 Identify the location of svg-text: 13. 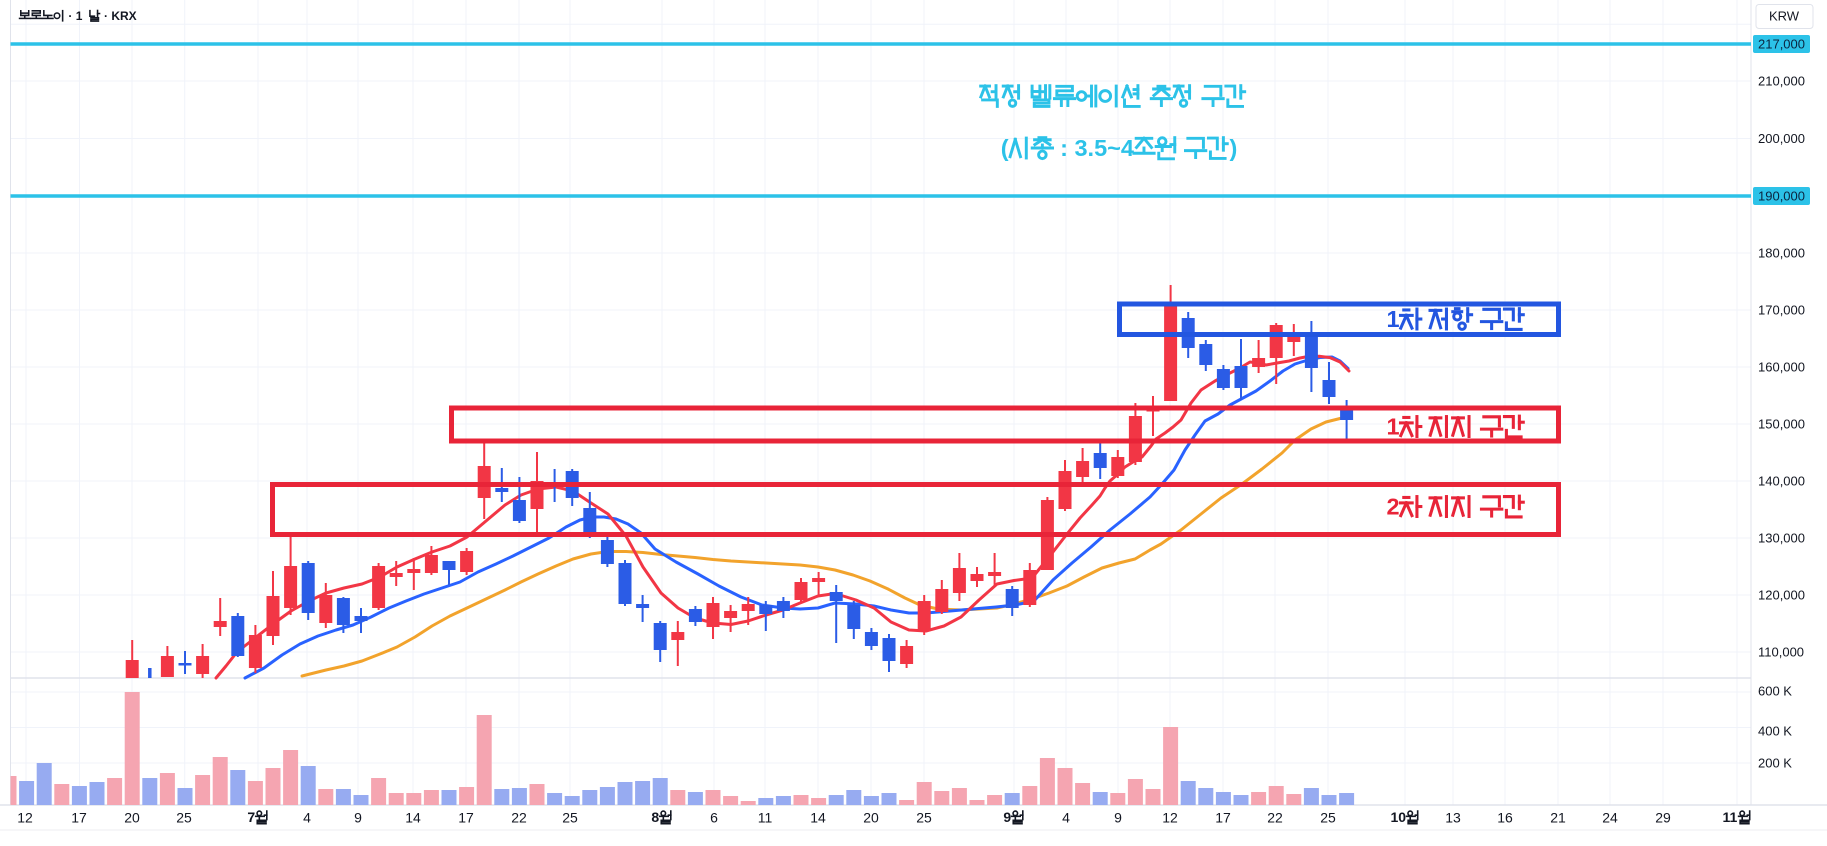
(1453, 818).